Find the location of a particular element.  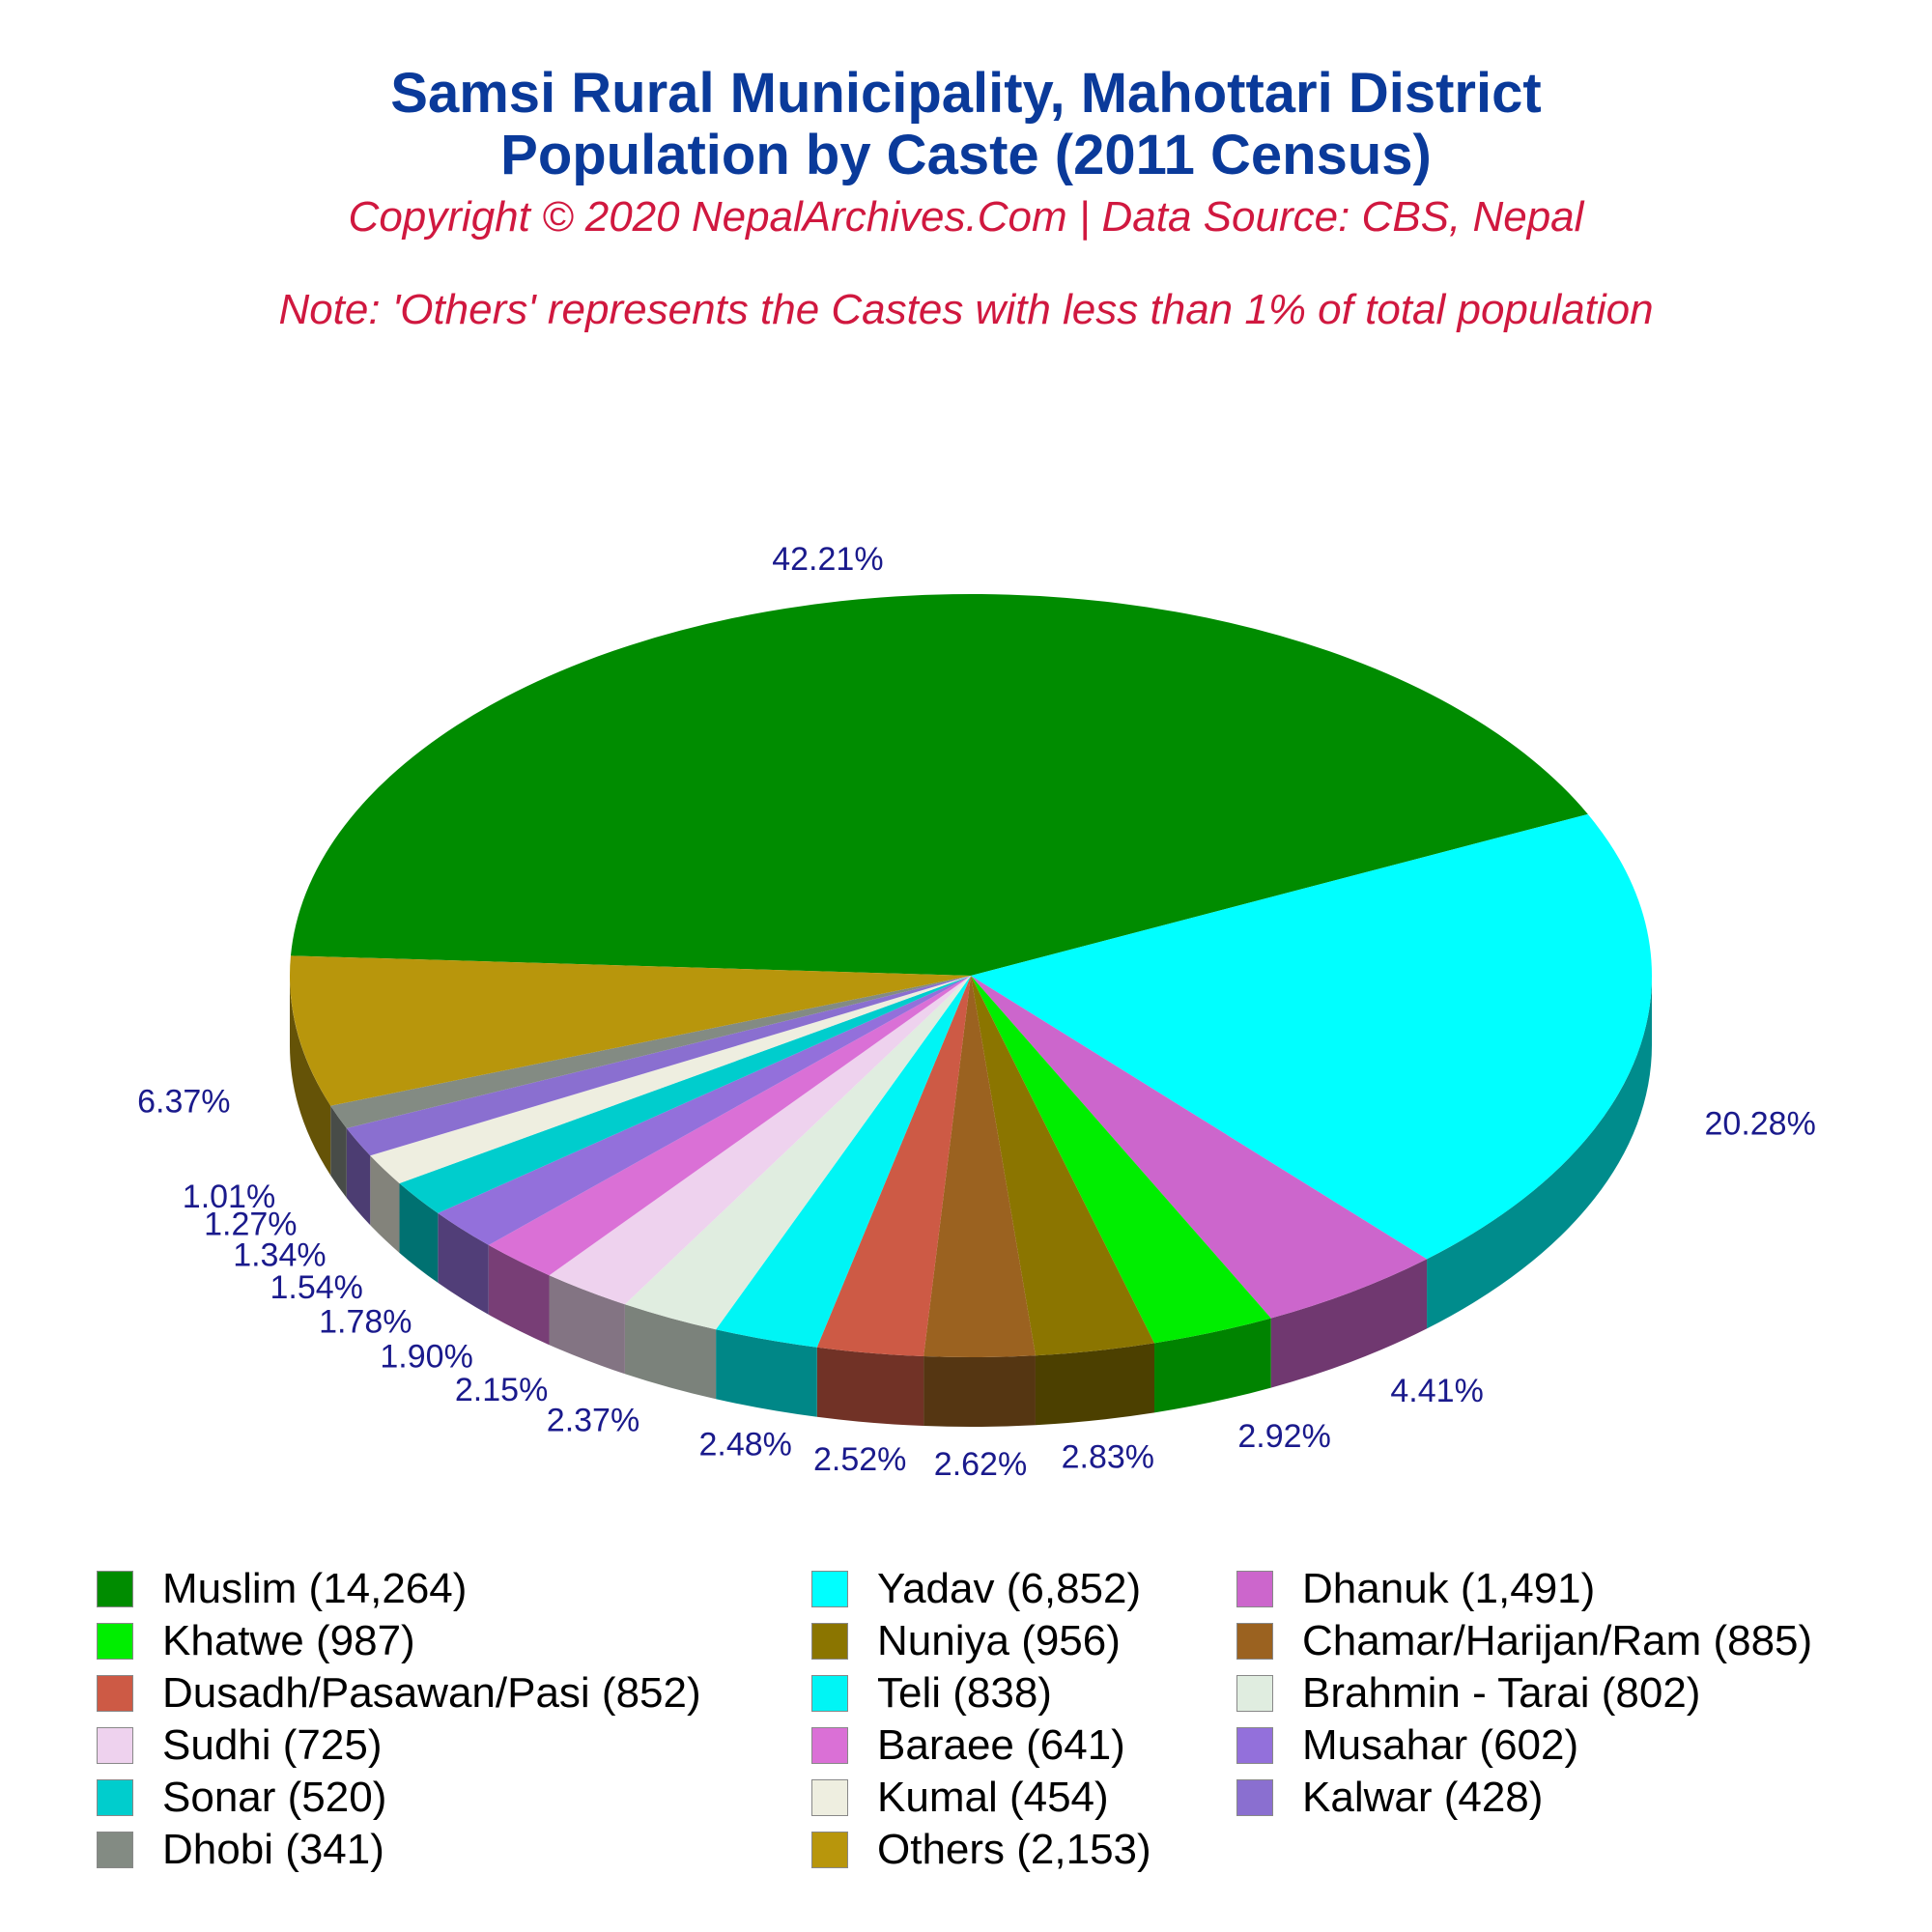

pie-side-kalwar is located at coordinates (358, 1176).